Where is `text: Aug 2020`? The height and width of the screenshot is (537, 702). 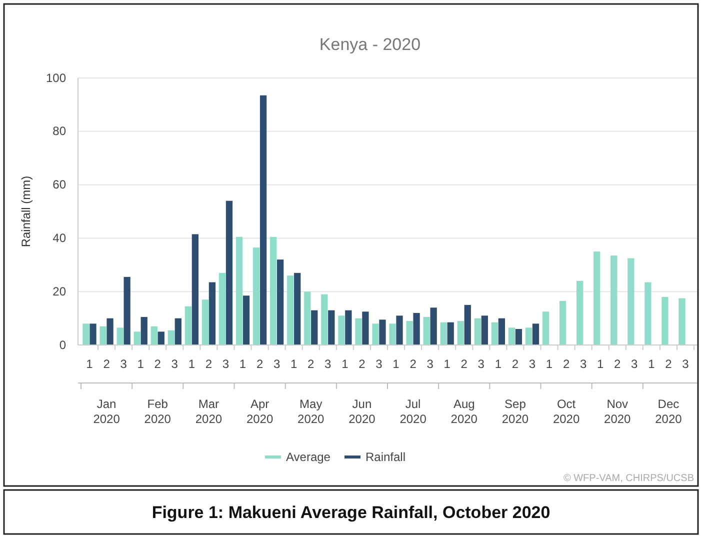 text: Aug 2020 is located at coordinates (464, 411).